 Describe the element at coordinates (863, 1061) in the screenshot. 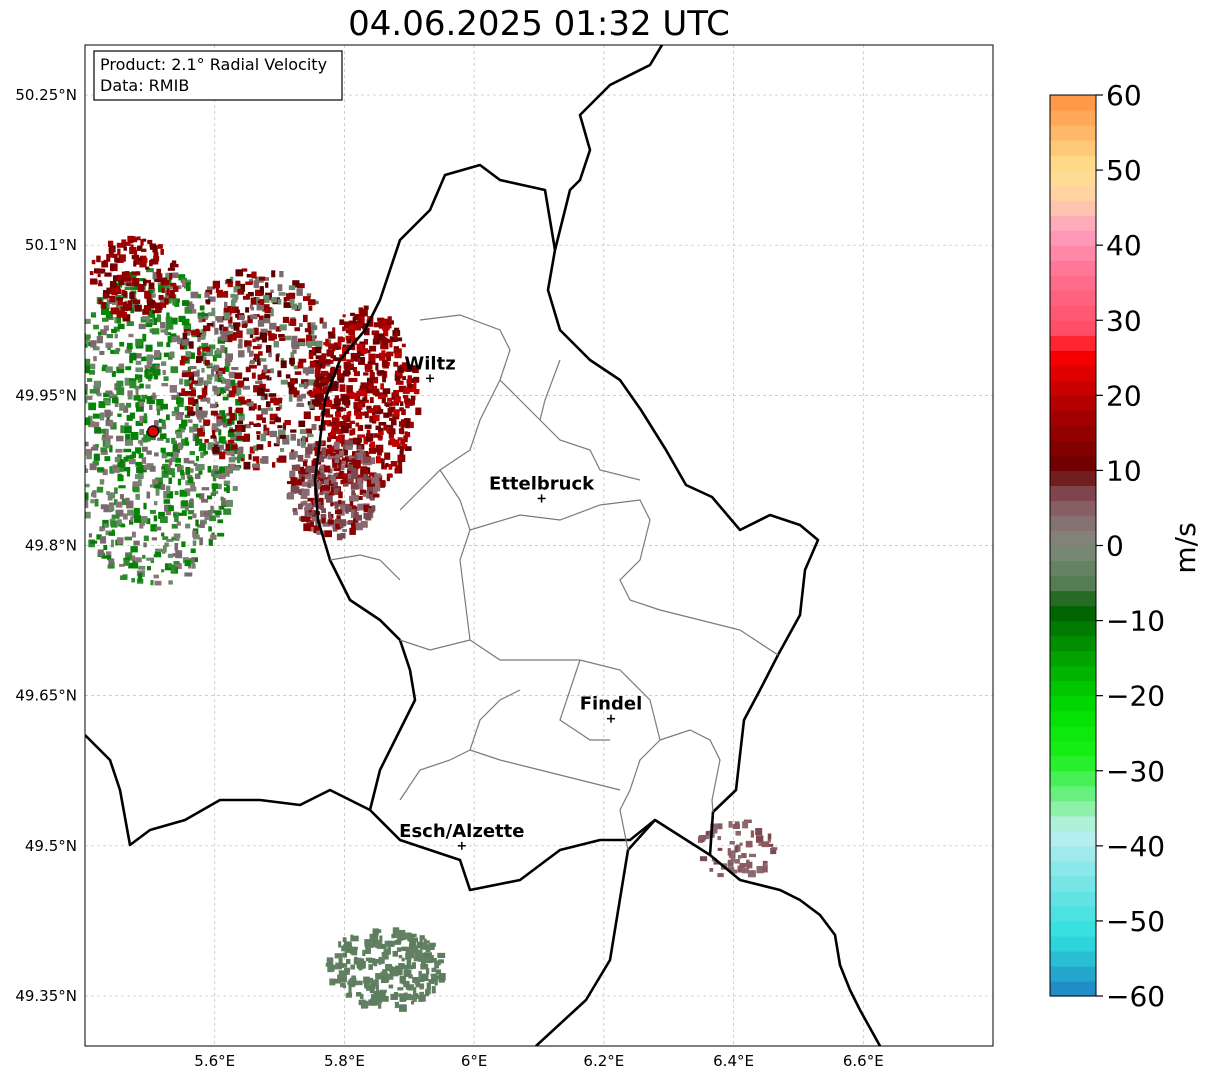

I see `x-tick-label: 6.6°E` at that location.